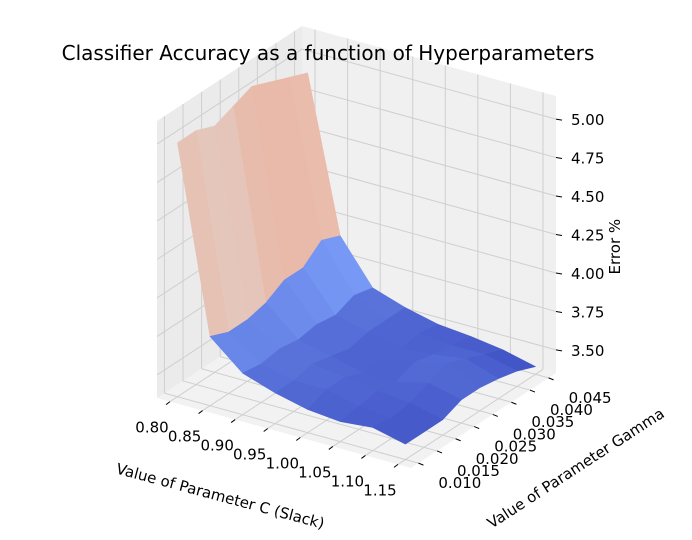 This screenshot has width=692, height=540. Describe the element at coordinates (571, 410) in the screenshot. I see `y-tick-label: 0.040` at that location.